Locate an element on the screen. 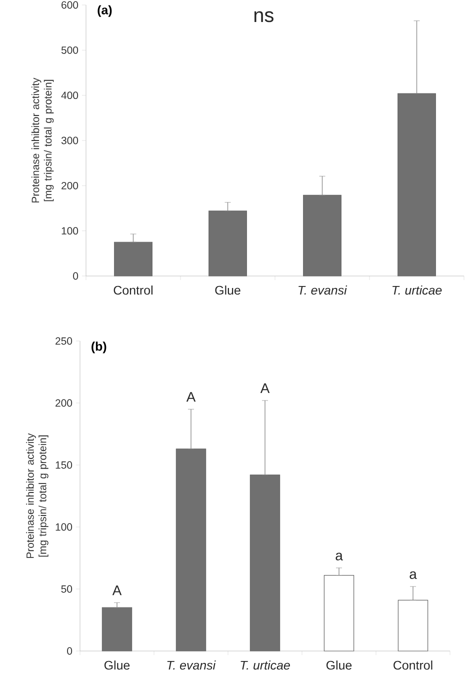 The height and width of the screenshot is (692, 472). y-tick-label: 300 is located at coordinates (69, 140).